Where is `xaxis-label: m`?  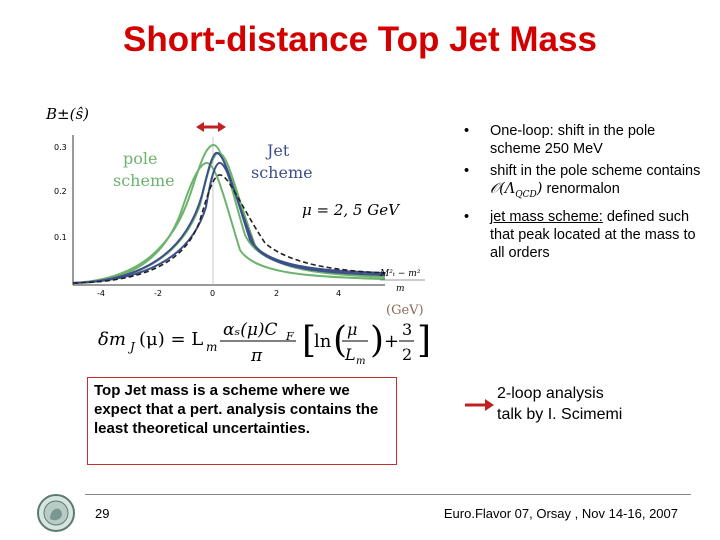 xaxis-label: m is located at coordinates (400, 289).